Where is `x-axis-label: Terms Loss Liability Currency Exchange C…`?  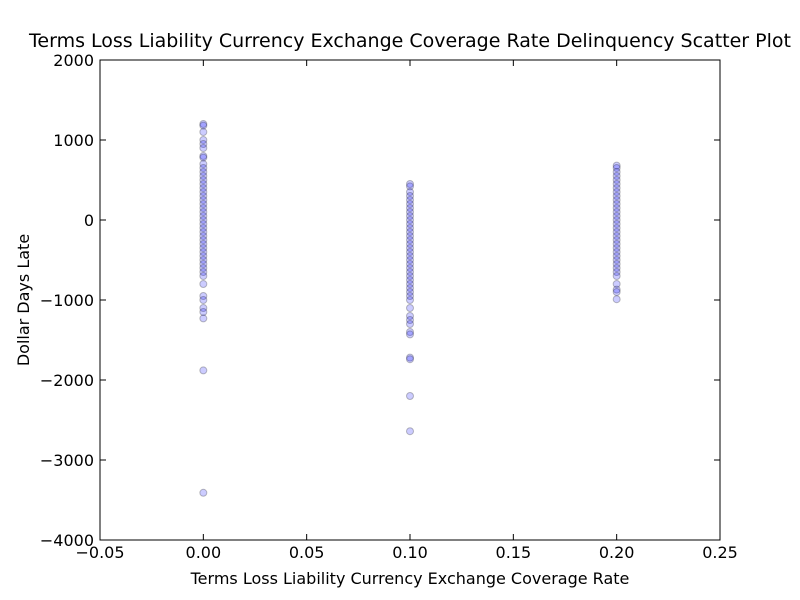
x-axis-label: Terms Loss Liability Currency Exchange C… is located at coordinates (410, 578).